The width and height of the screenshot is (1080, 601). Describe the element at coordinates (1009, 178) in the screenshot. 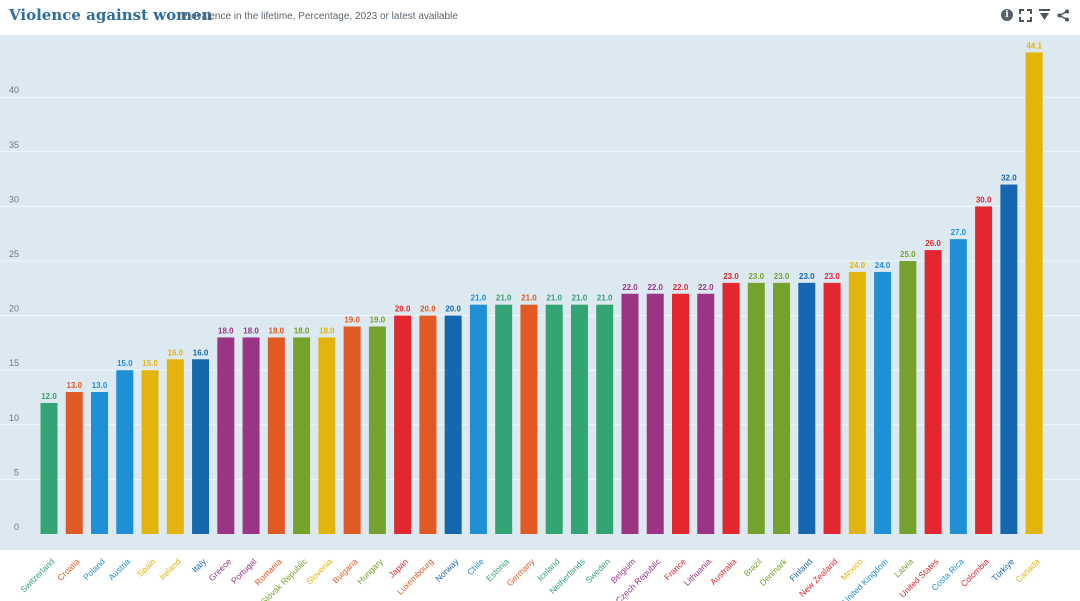

I see `value-label: 32.0` at that location.